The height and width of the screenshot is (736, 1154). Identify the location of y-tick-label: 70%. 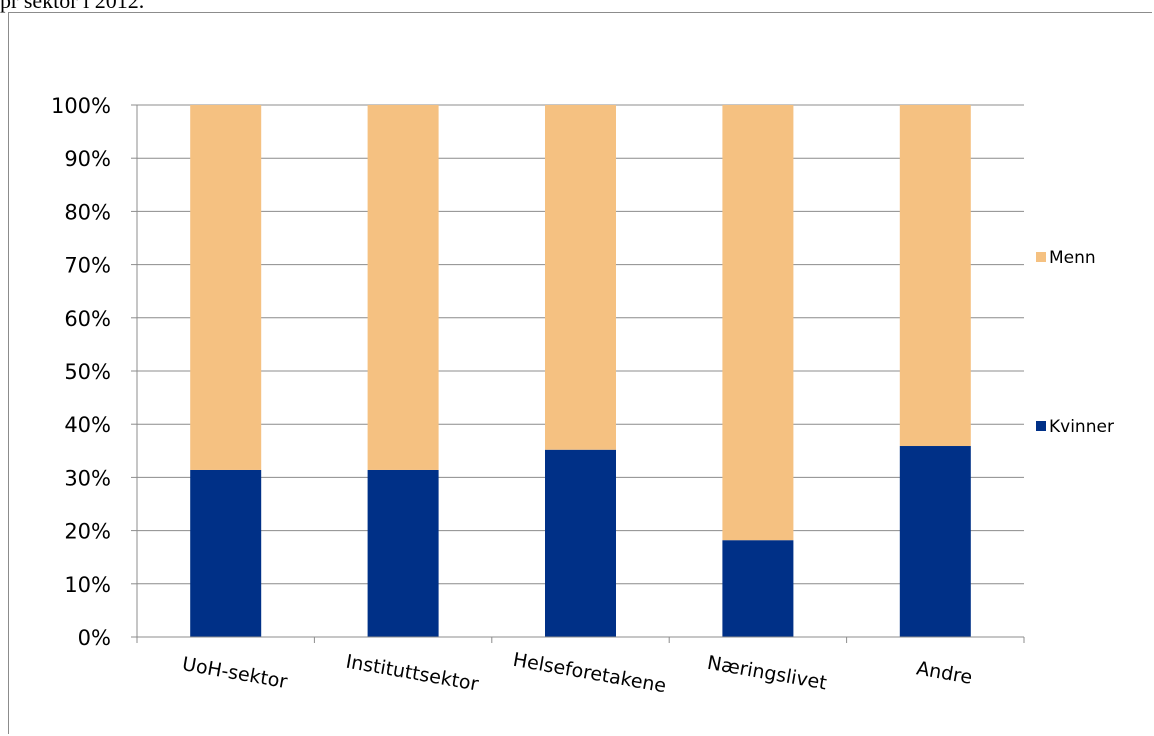
(87, 266).